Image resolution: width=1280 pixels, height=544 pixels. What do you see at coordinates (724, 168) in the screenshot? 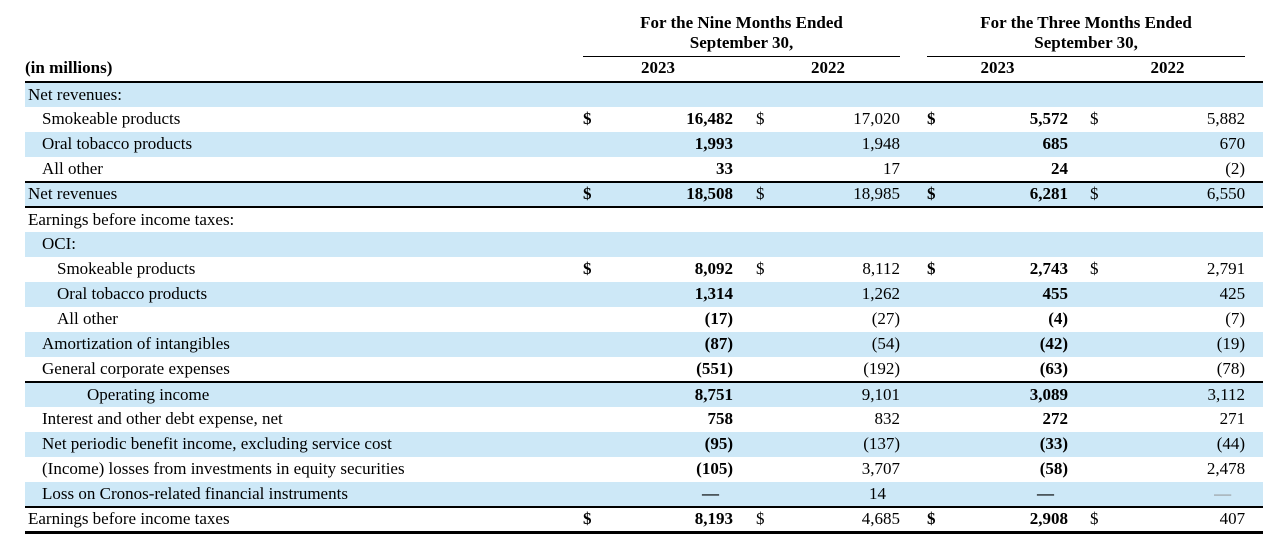
I see `value-cell: 33` at bounding box center [724, 168].